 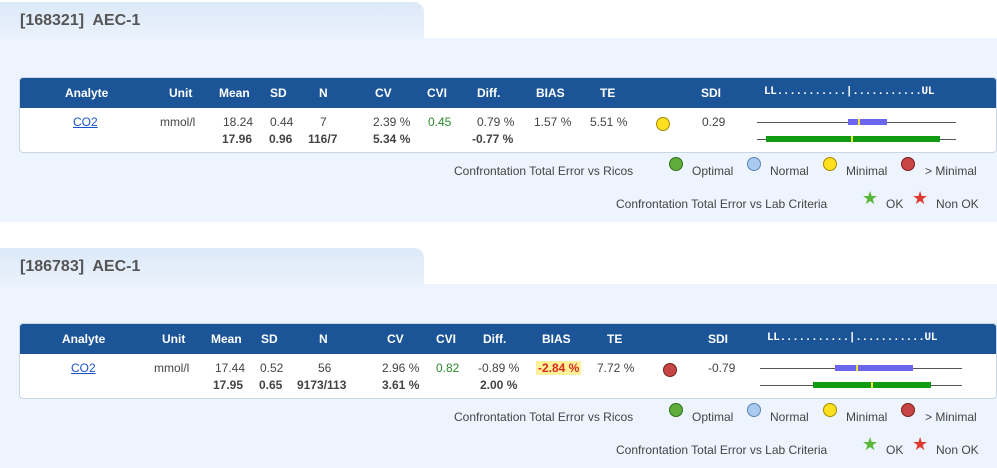 What do you see at coordinates (271, 385) in the screenshot?
I see `sd-peer-value: 0.65` at bounding box center [271, 385].